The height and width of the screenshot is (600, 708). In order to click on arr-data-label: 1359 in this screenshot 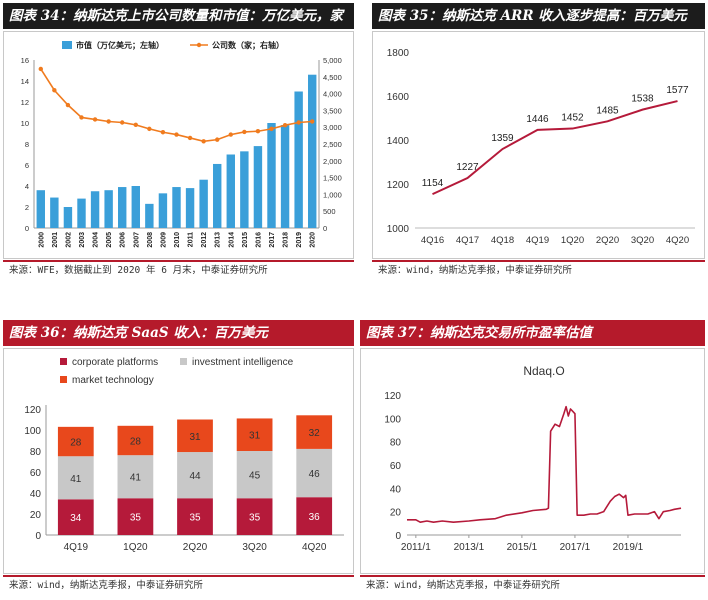, I will do `click(502, 138)`.